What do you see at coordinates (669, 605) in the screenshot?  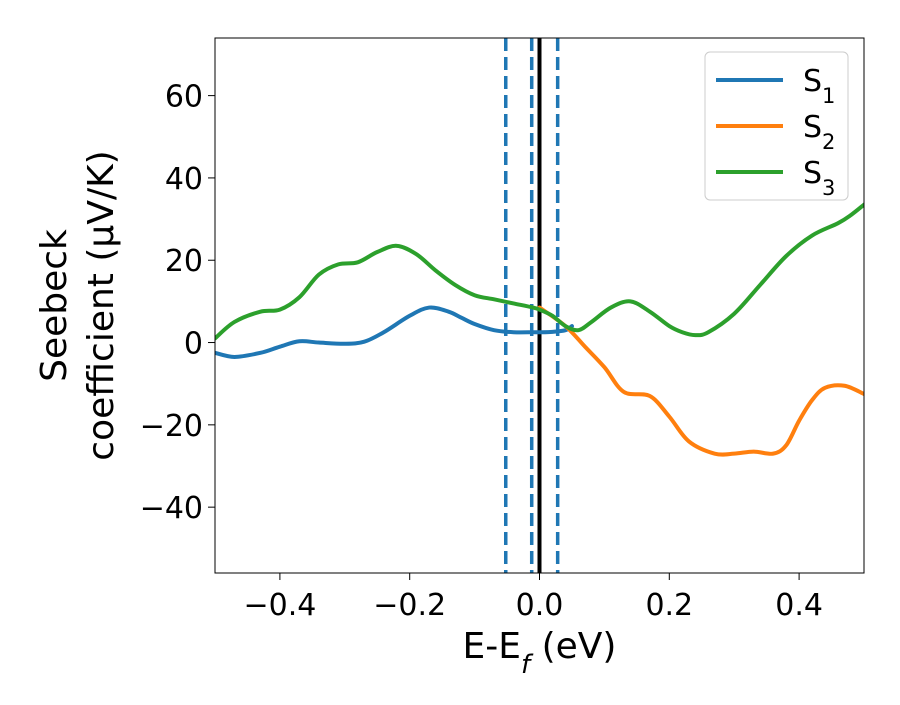 I see `x-tick-label: 0.2` at bounding box center [669, 605].